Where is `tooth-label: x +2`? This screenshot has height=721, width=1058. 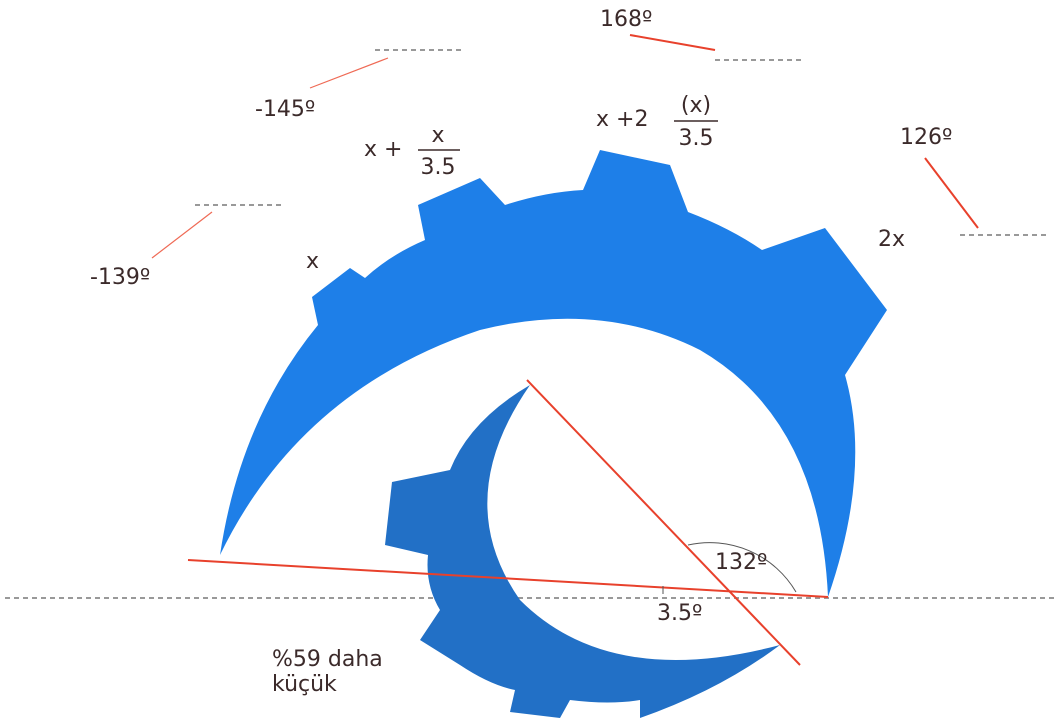
tooth-label: x +2 is located at coordinates (622, 119).